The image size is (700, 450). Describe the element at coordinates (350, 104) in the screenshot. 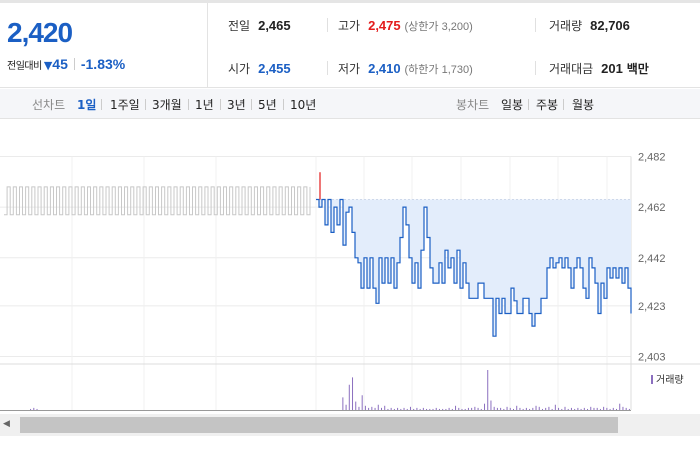

I see `chart-tab-bar: 선차트 1일 1주일 3개월 1년 3년 5년 10년 봉차트 일봉 주봉 월봉` at that location.